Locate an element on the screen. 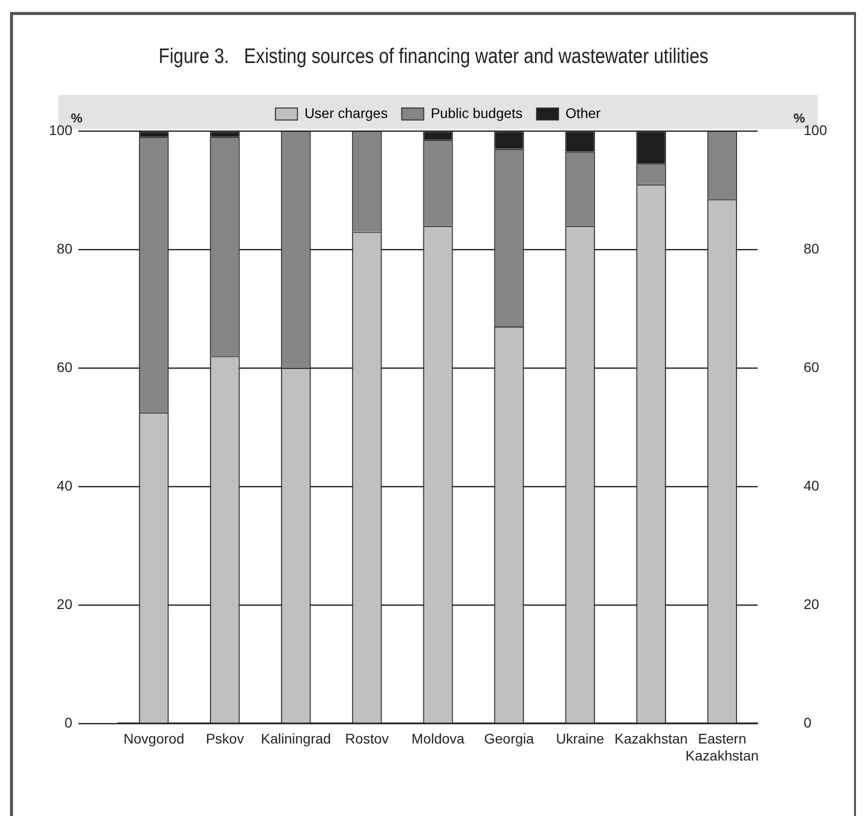  x-tick-label: Rostov is located at coordinates (367, 738).